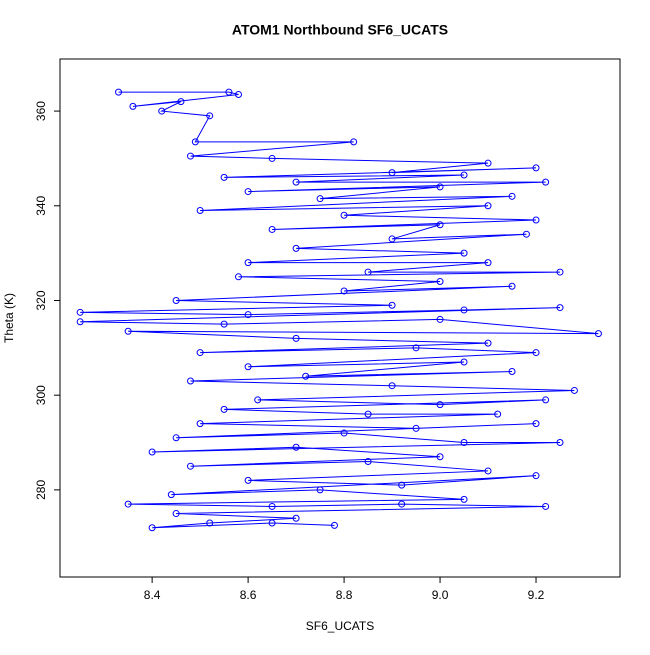  Describe the element at coordinates (41, 205) in the screenshot. I see `y-tick-label: 340` at that location.